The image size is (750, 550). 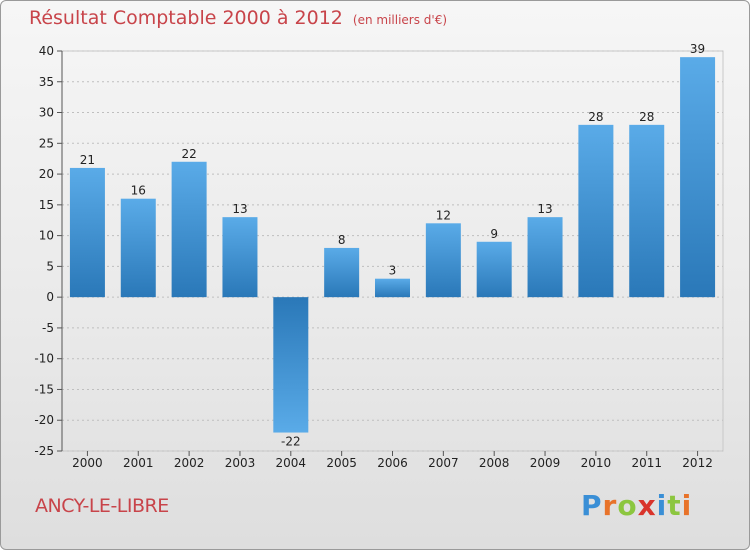 What do you see at coordinates (627, 505) in the screenshot?
I see `logo-letter: o` at bounding box center [627, 505].